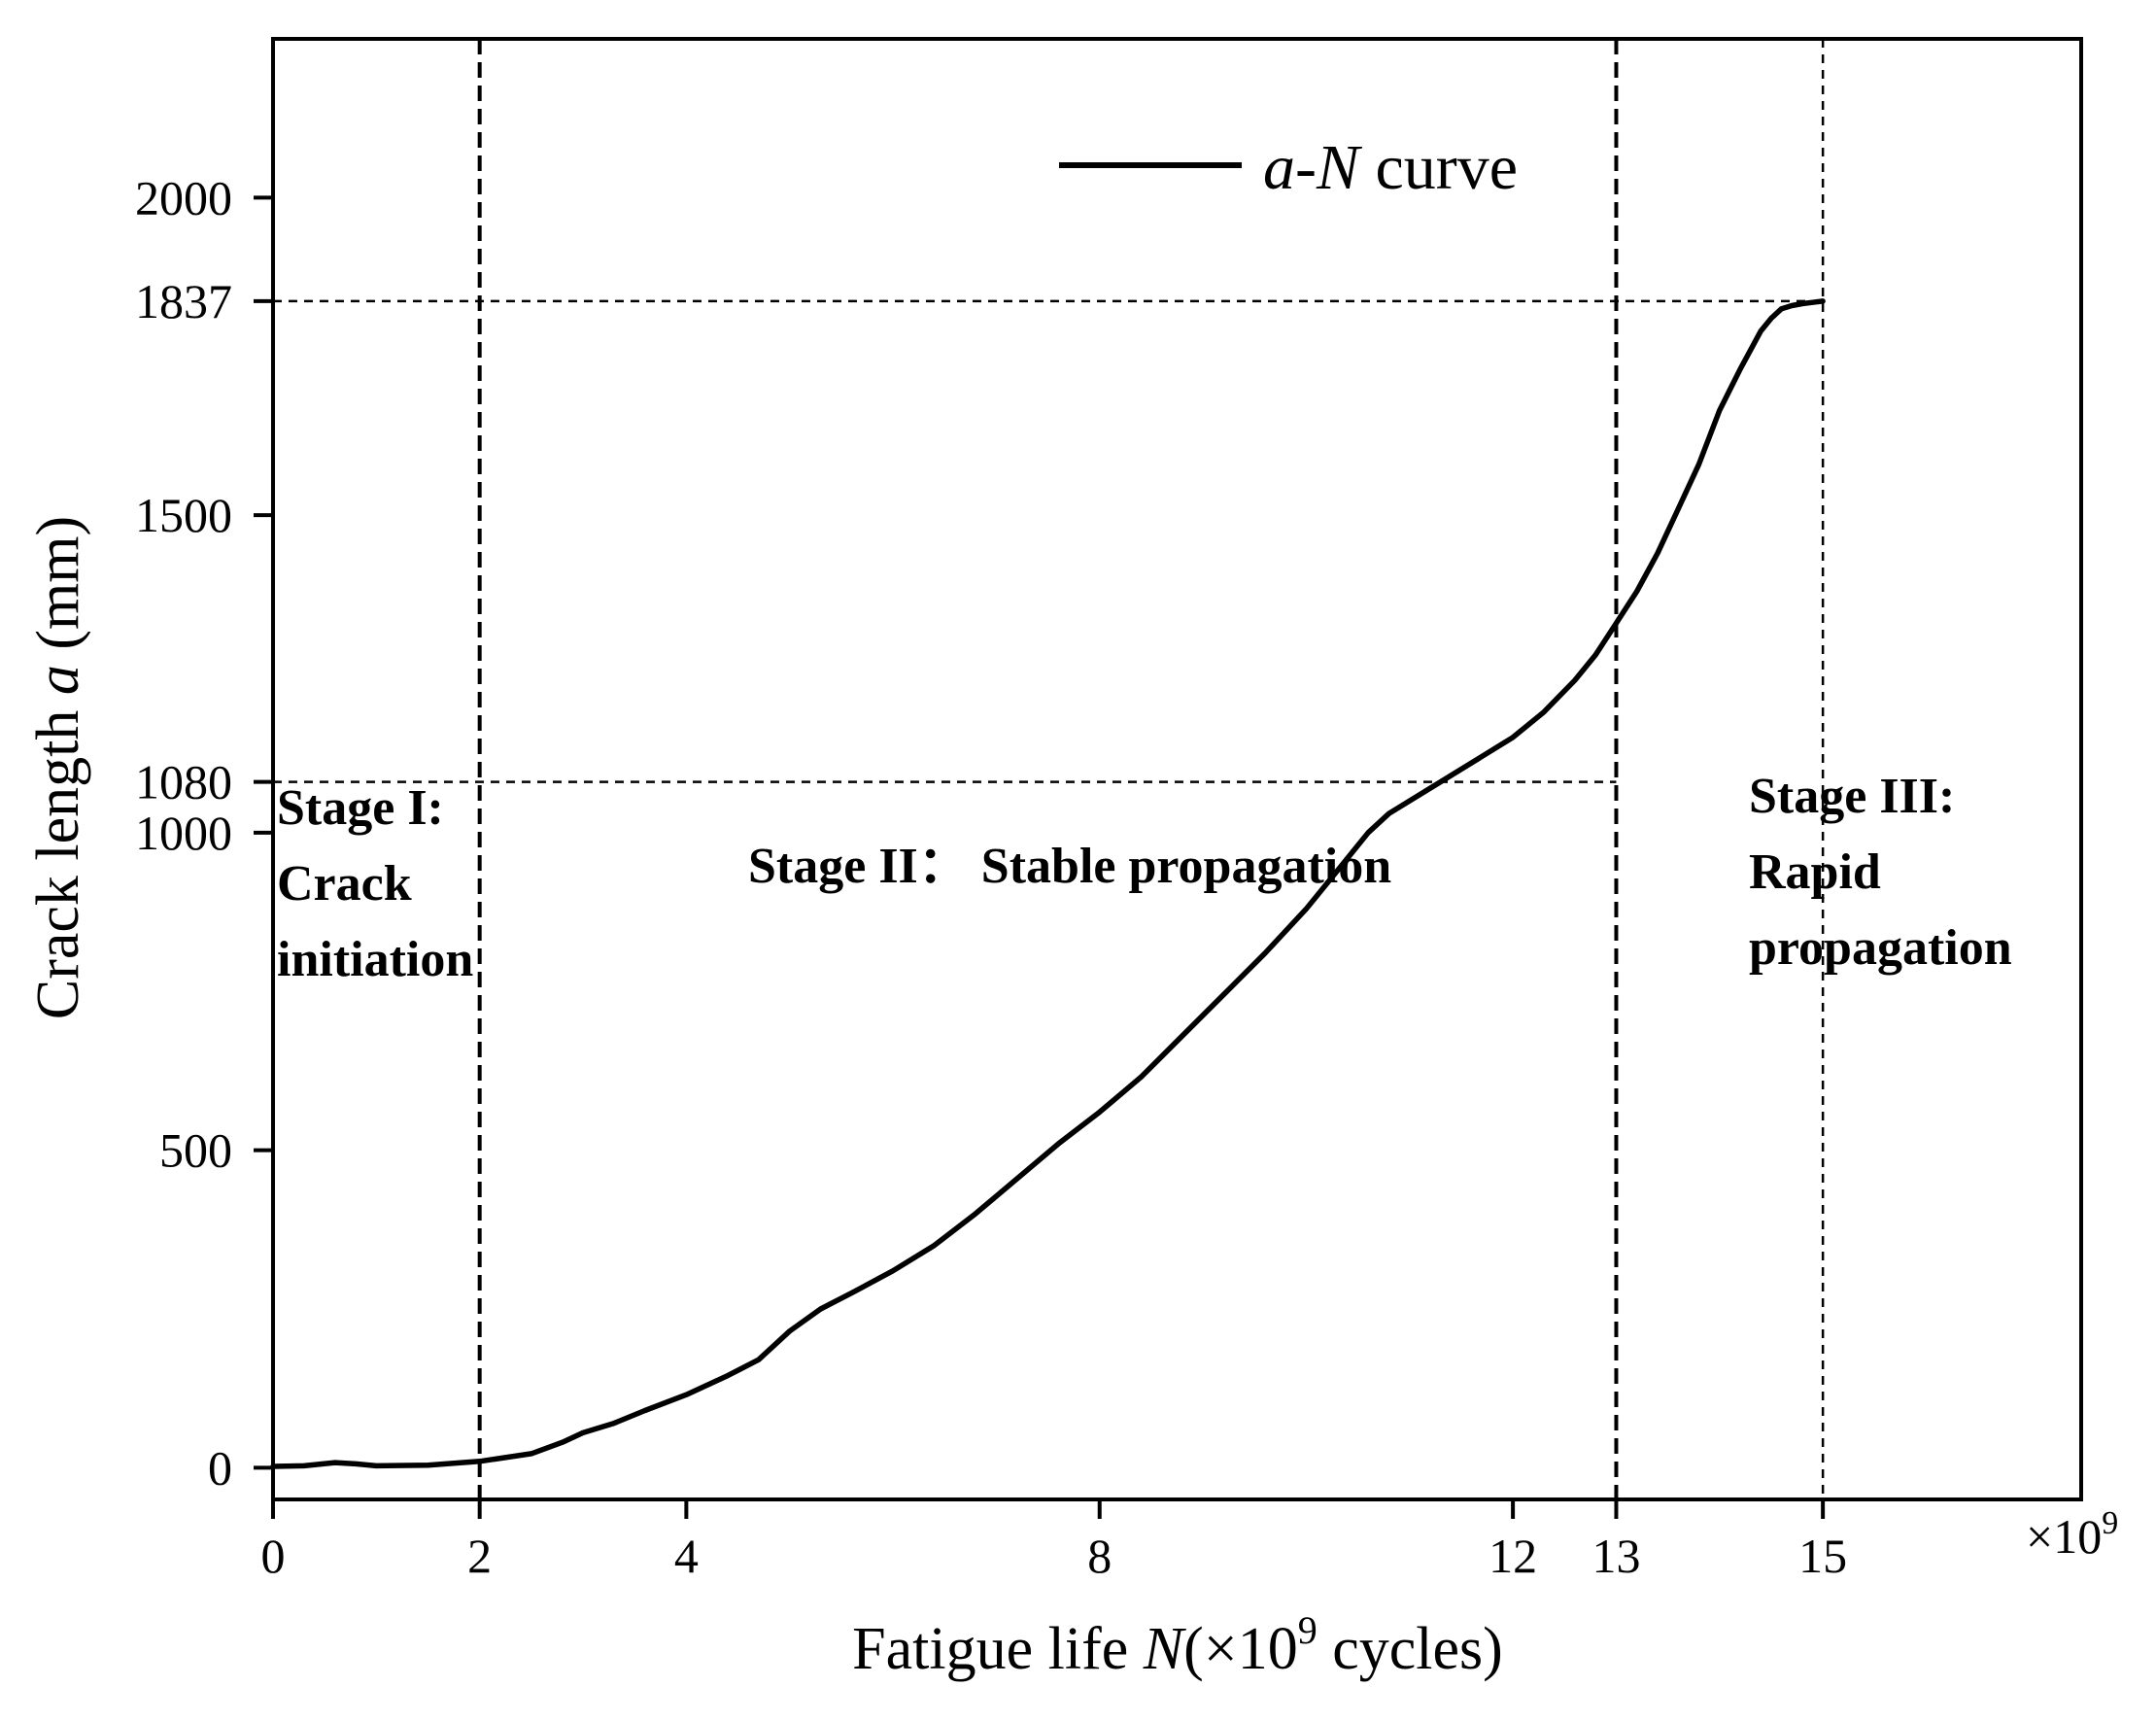 This screenshot has height=1721, width=2156. I want to click on stage-1-line-1: Stage I:, so click(360, 808).